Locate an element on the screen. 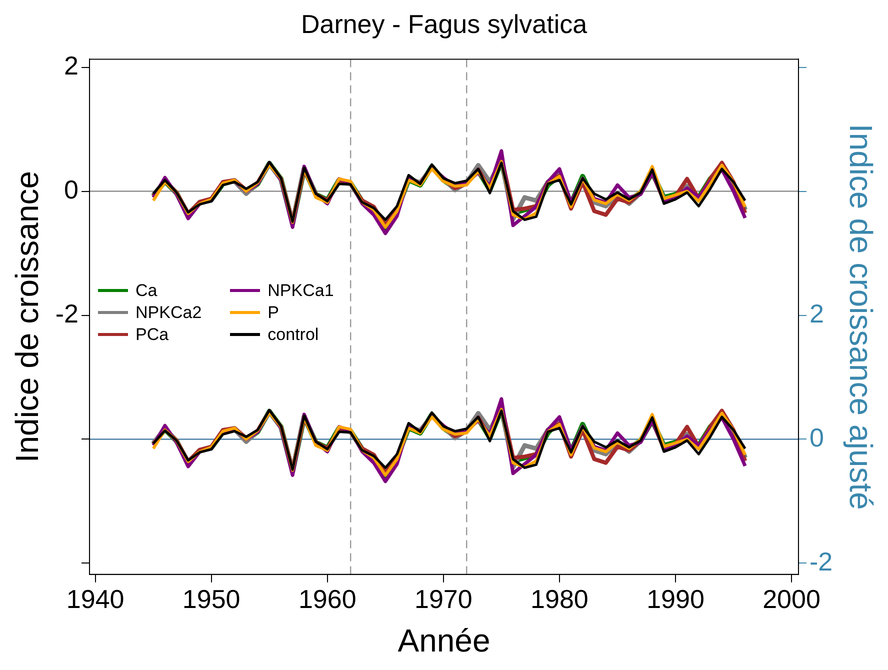 The width and height of the screenshot is (888, 670). legend-label: Ca is located at coordinates (147, 290).